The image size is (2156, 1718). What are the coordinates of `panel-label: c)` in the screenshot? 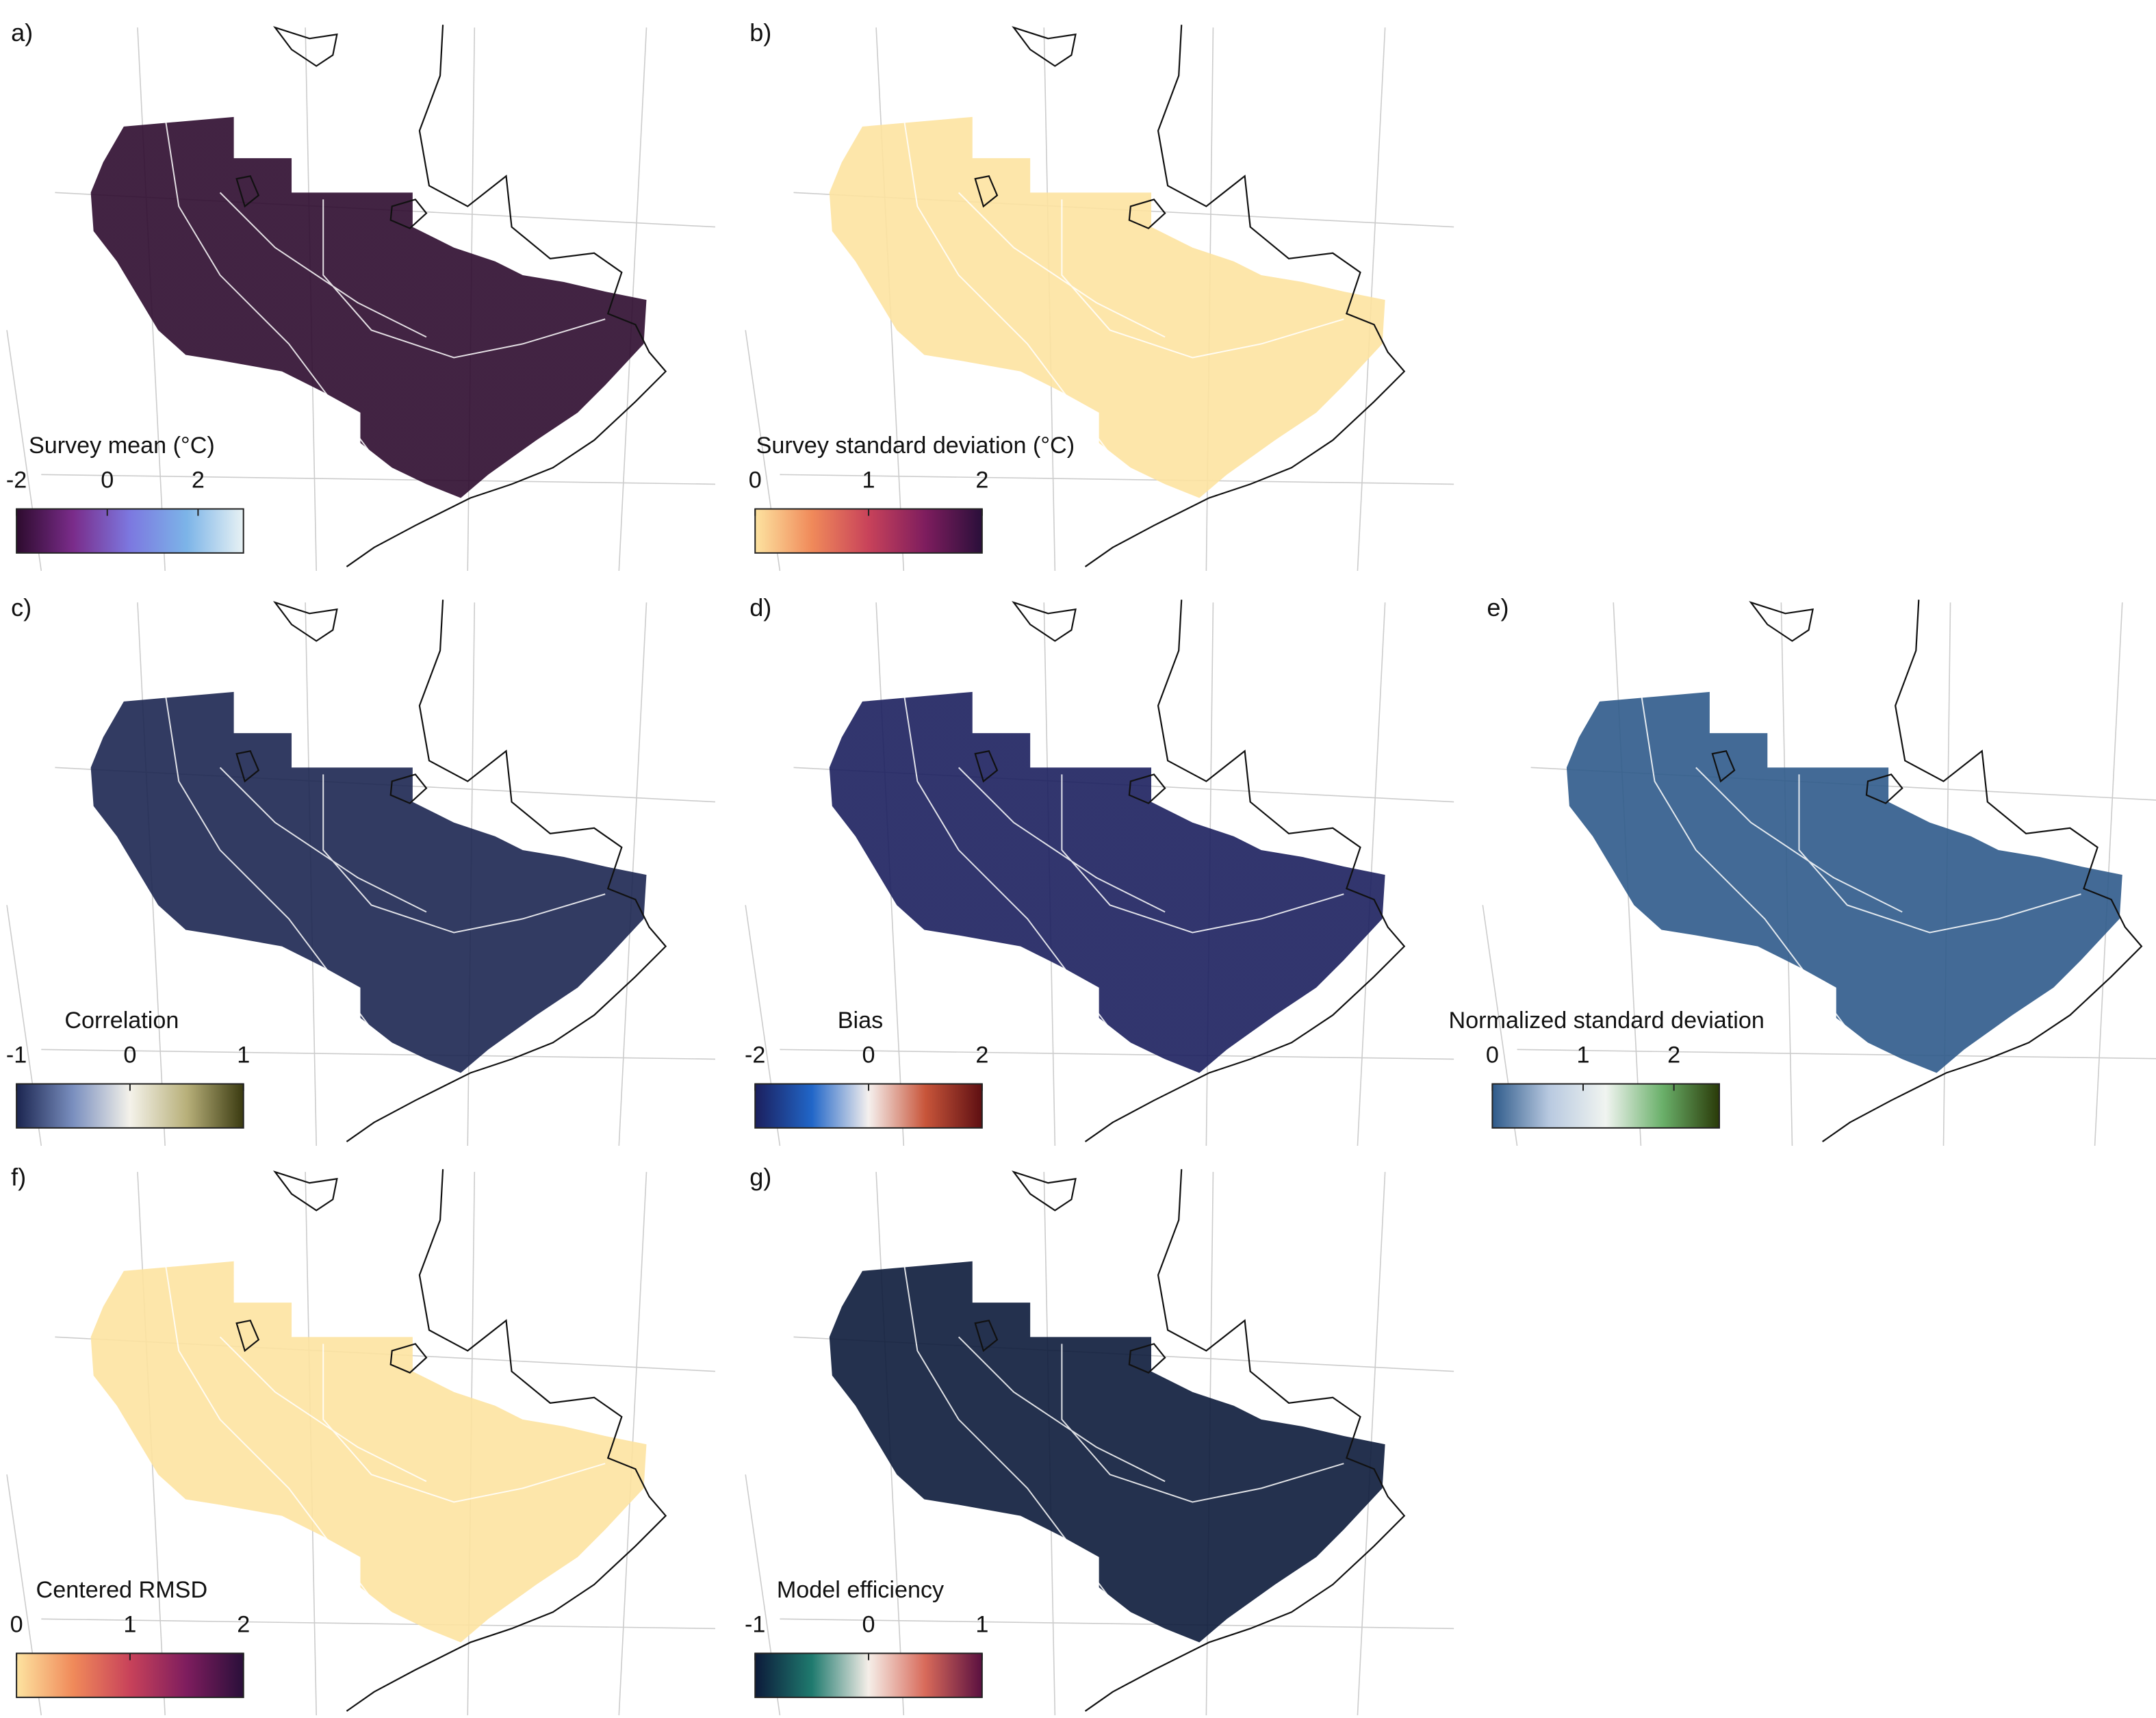 It's located at (21, 607).